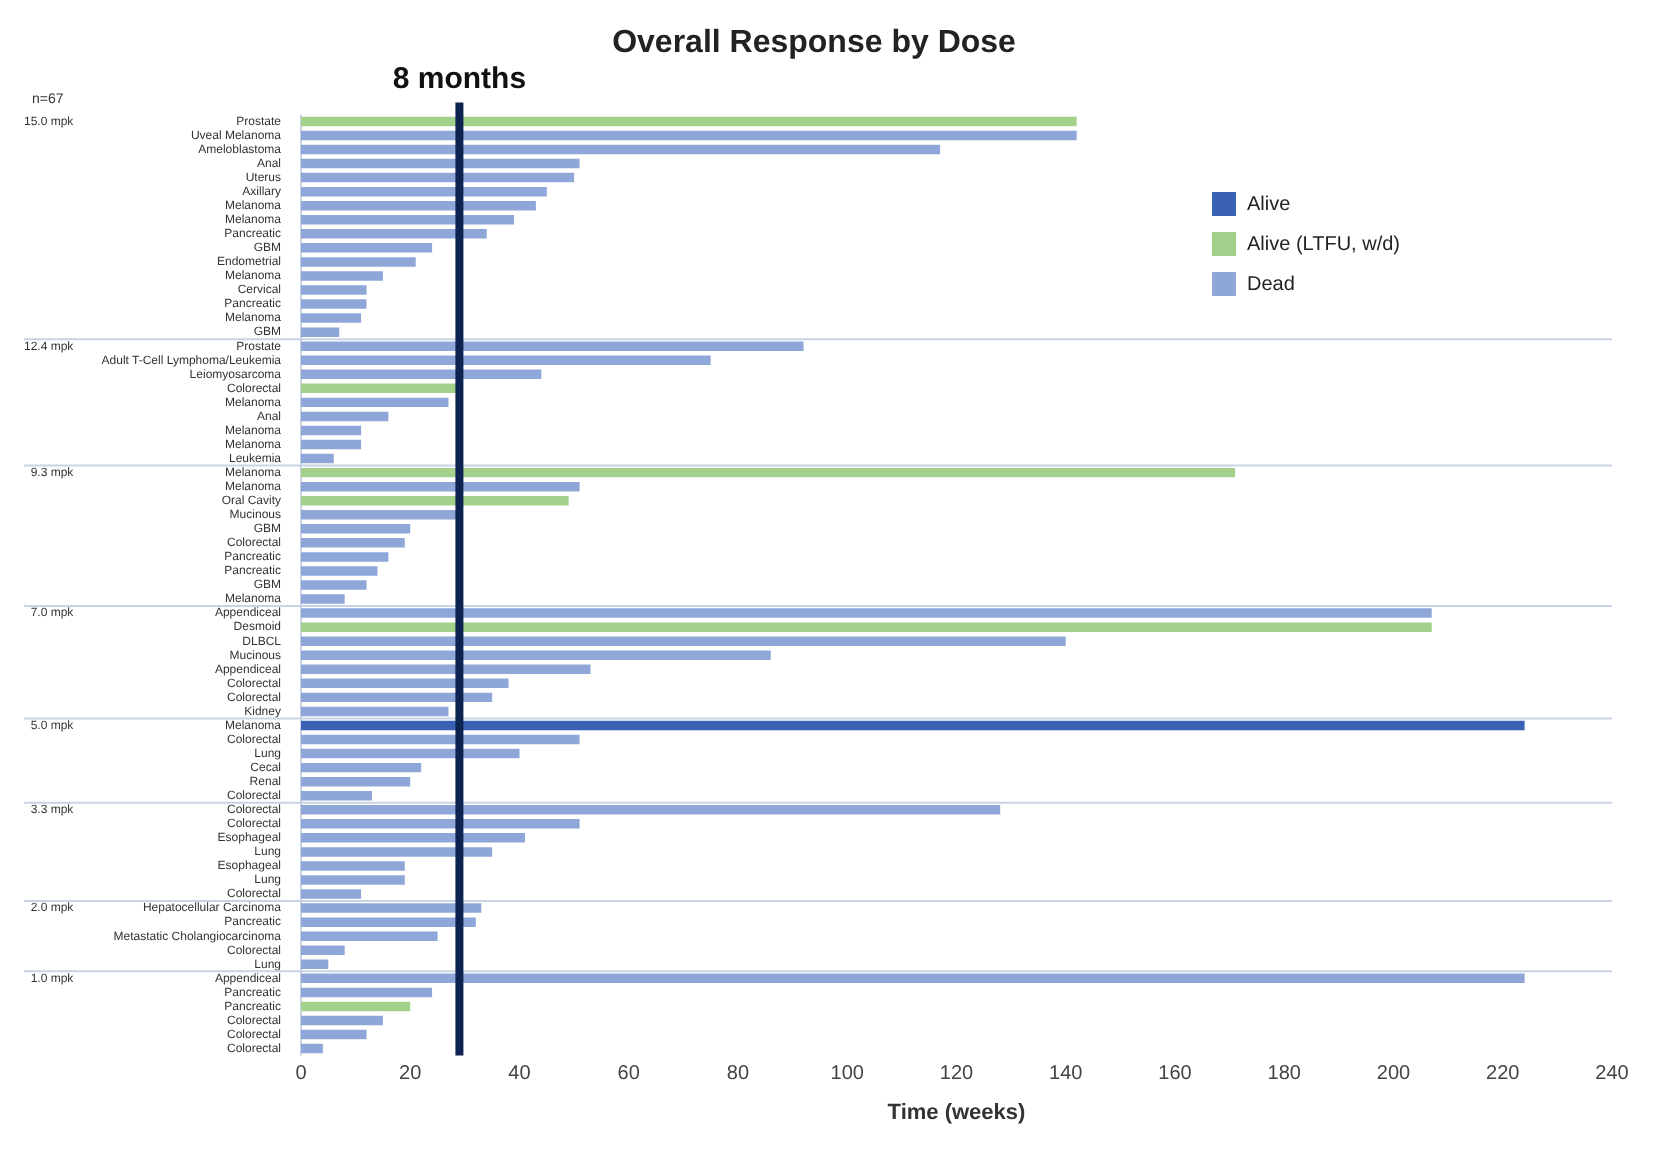 Image resolution: width=1656 pixels, height=1150 pixels. I want to click on ref-line-label: 8 months, so click(459, 78).